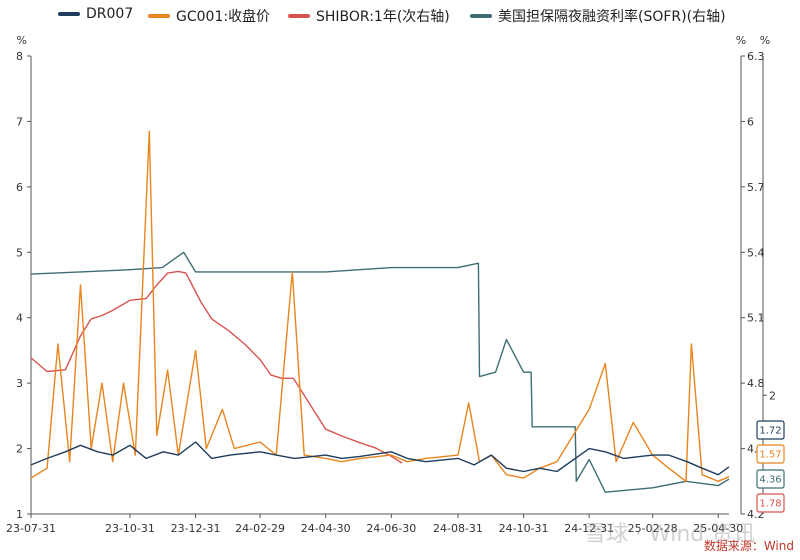 The image size is (800, 560). Describe the element at coordinates (19, 449) in the screenshot. I see `left-tick-label: 2` at that location.